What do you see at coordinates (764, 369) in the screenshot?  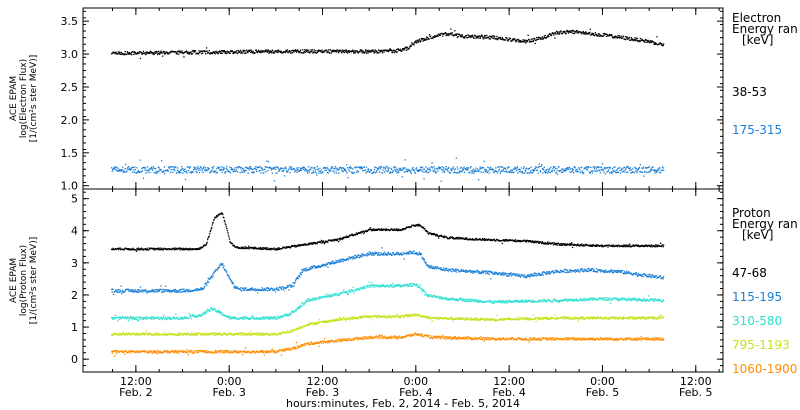 I see `proton-legend-1060-1900: 1060-1900` at bounding box center [764, 369].